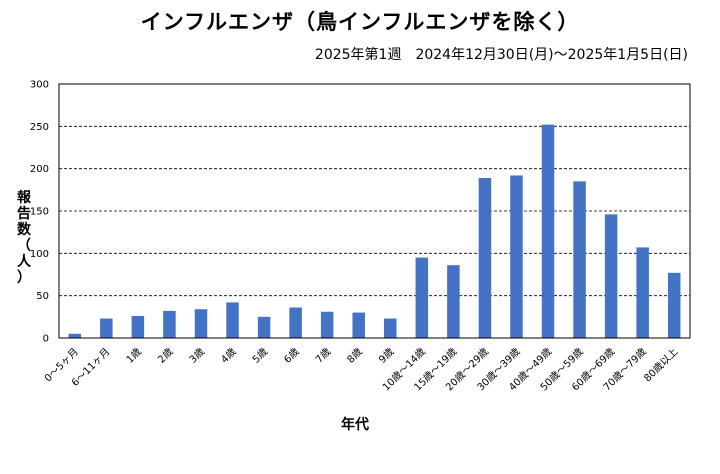 The image size is (720, 474). I want to click on x-tick-label: 6歳, so click(292, 356).